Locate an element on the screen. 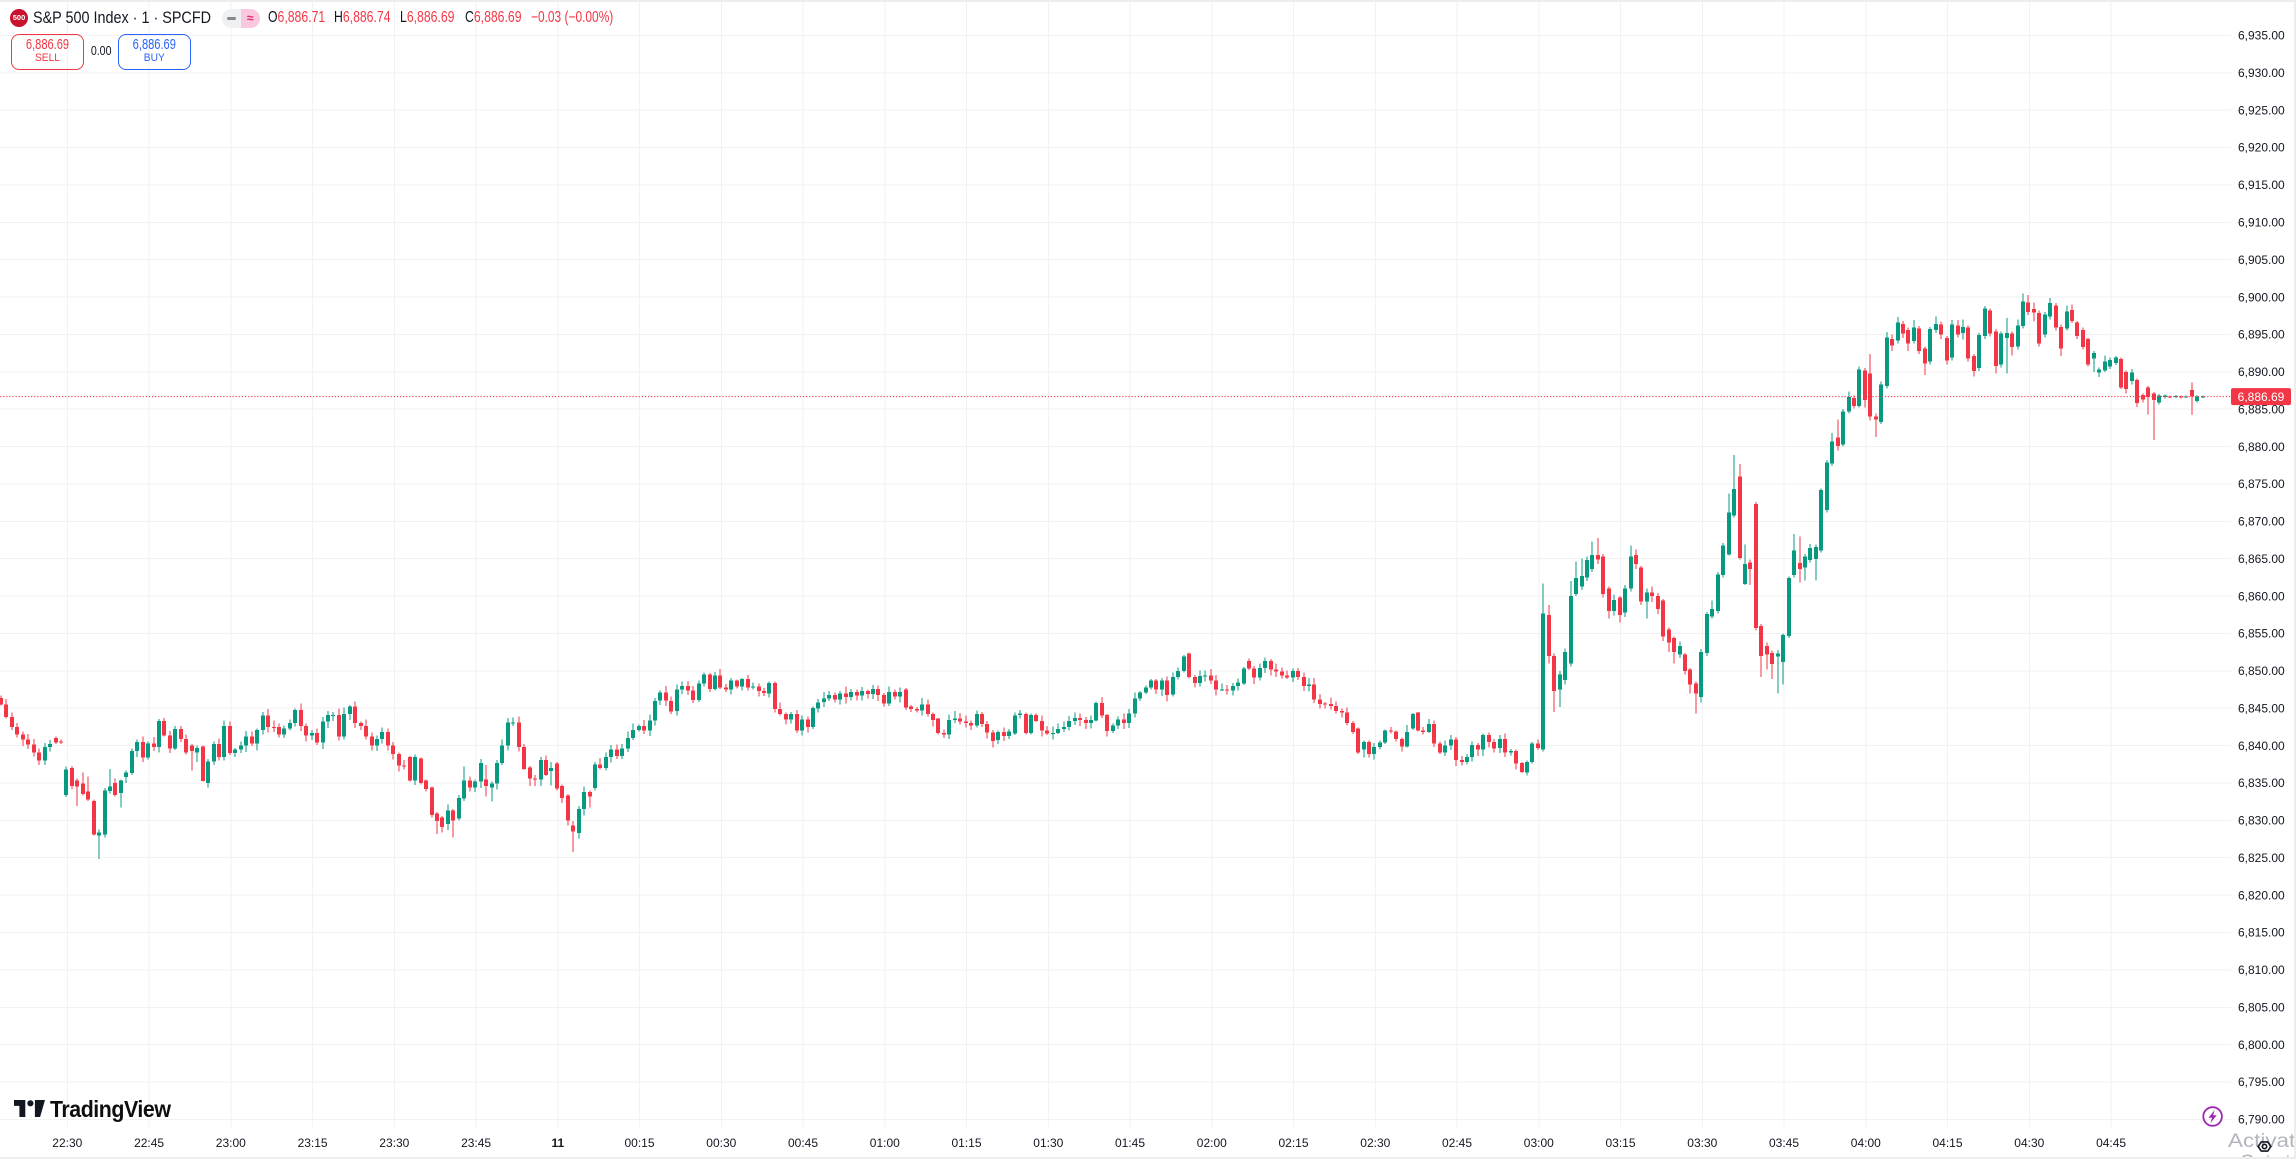 This screenshot has width=2296, height=1159. svg-text: 6,805.00 is located at coordinates (2261, 1008).